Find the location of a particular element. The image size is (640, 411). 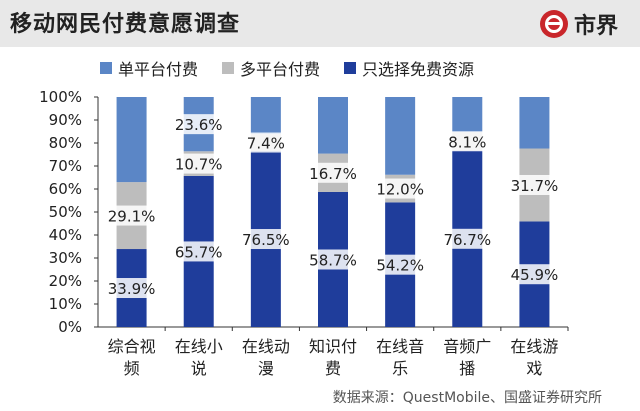

brand: 市界 is located at coordinates (578, 24).